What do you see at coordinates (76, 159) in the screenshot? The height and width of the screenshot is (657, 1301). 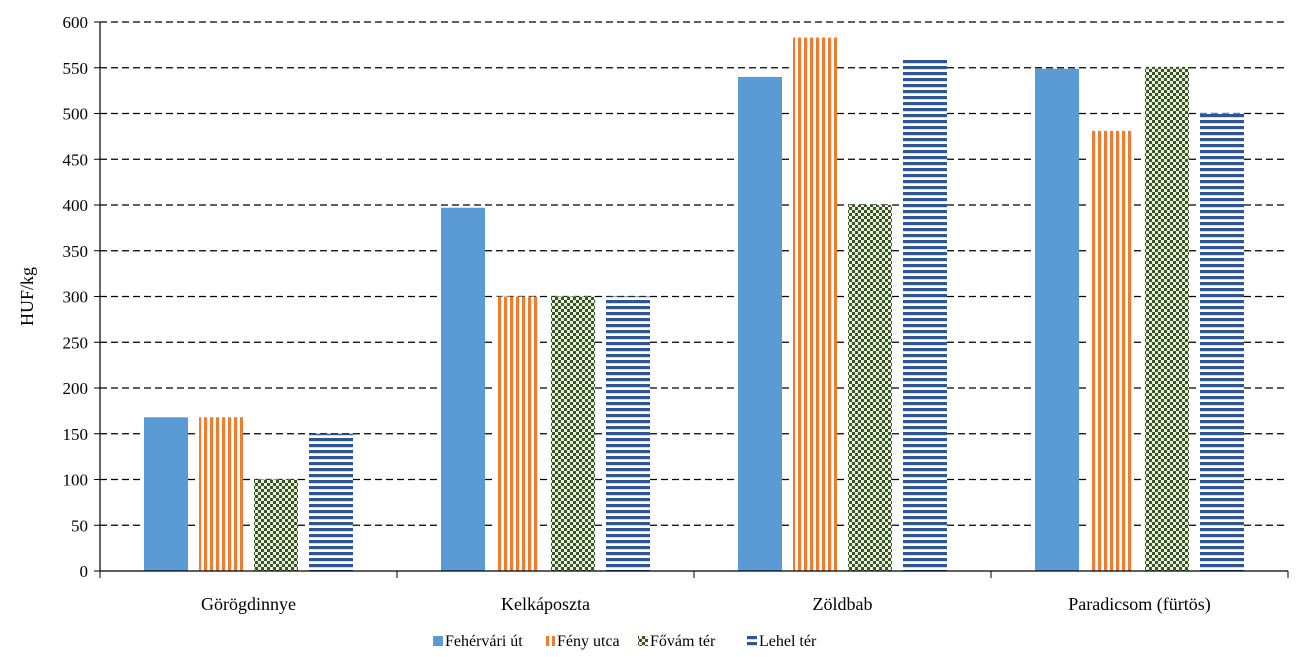 I see `y-tick-label: 450` at bounding box center [76, 159].